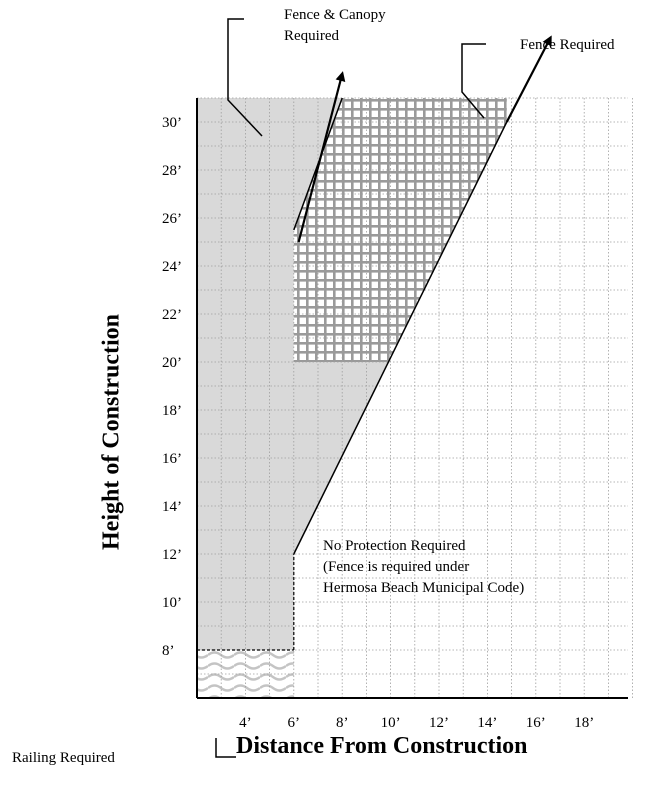  I want to click on x-tick-label: 10’, so click(391, 723).